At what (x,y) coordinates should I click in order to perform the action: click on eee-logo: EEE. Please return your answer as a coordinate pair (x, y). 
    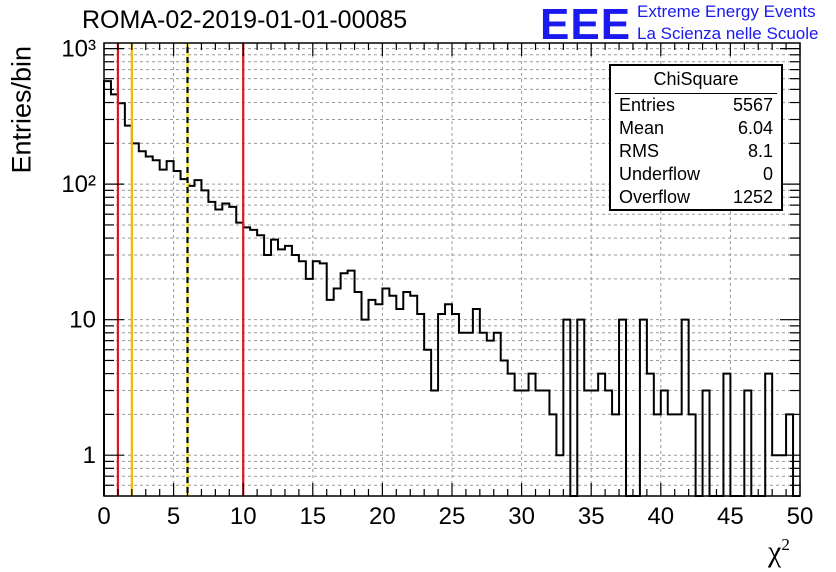
    Looking at the image, I should click on (586, 24).